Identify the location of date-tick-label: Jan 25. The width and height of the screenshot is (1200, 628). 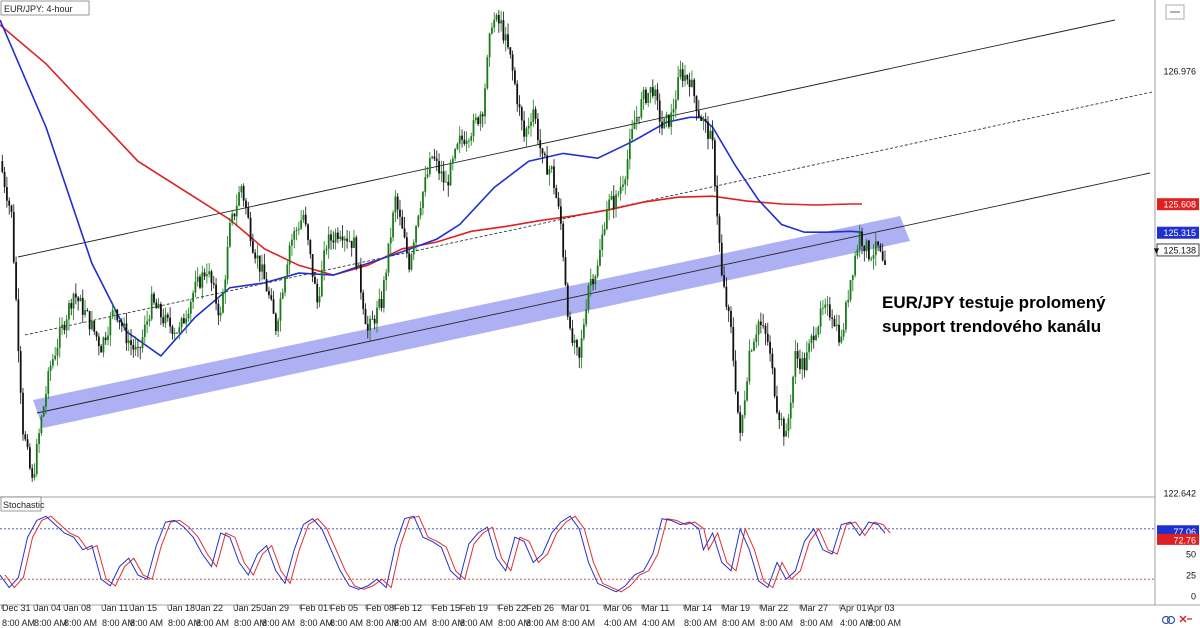
(247, 608).